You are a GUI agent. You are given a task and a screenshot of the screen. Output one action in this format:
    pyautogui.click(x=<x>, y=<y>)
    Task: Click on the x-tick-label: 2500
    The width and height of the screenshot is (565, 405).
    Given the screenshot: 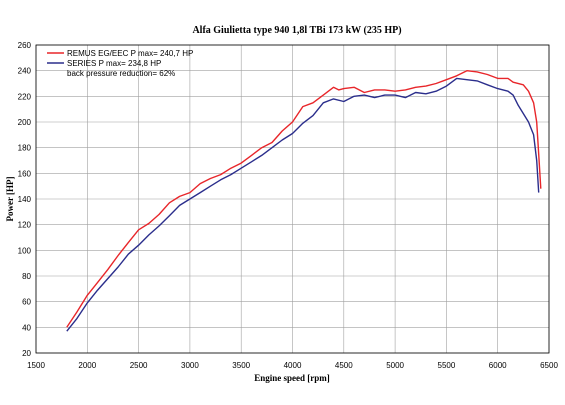 What is the action you would take?
    pyautogui.click(x=139, y=365)
    